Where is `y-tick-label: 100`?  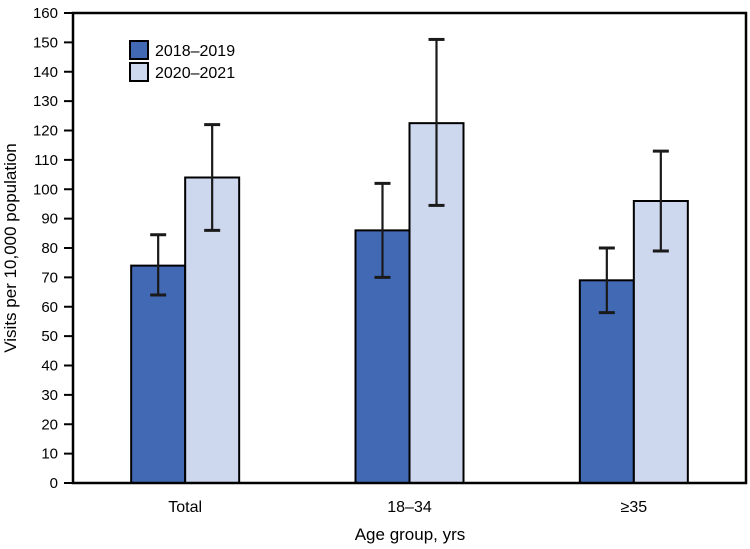
y-tick-label: 100 is located at coordinates (45, 189).